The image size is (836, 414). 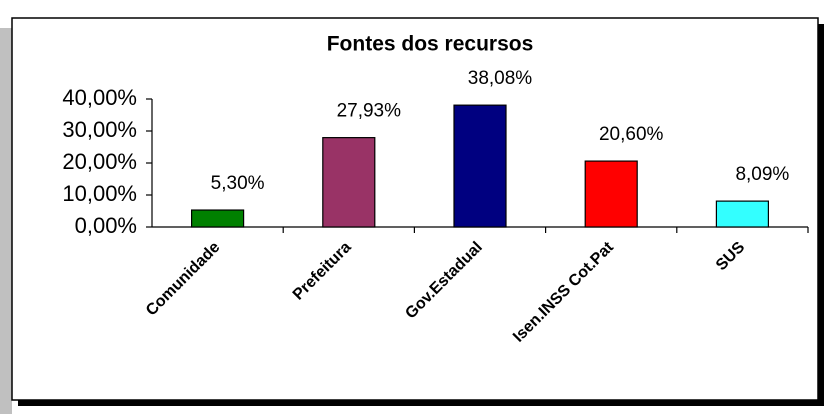 What do you see at coordinates (6, 221) in the screenshot?
I see `side-strip` at bounding box center [6, 221].